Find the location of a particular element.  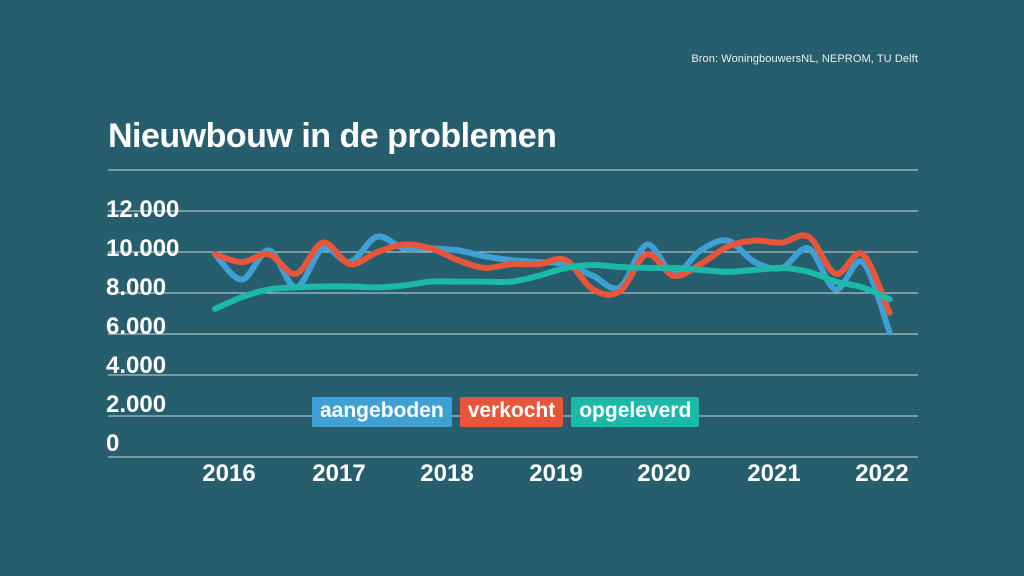

x-tick-label: 2022 is located at coordinates (881, 473).